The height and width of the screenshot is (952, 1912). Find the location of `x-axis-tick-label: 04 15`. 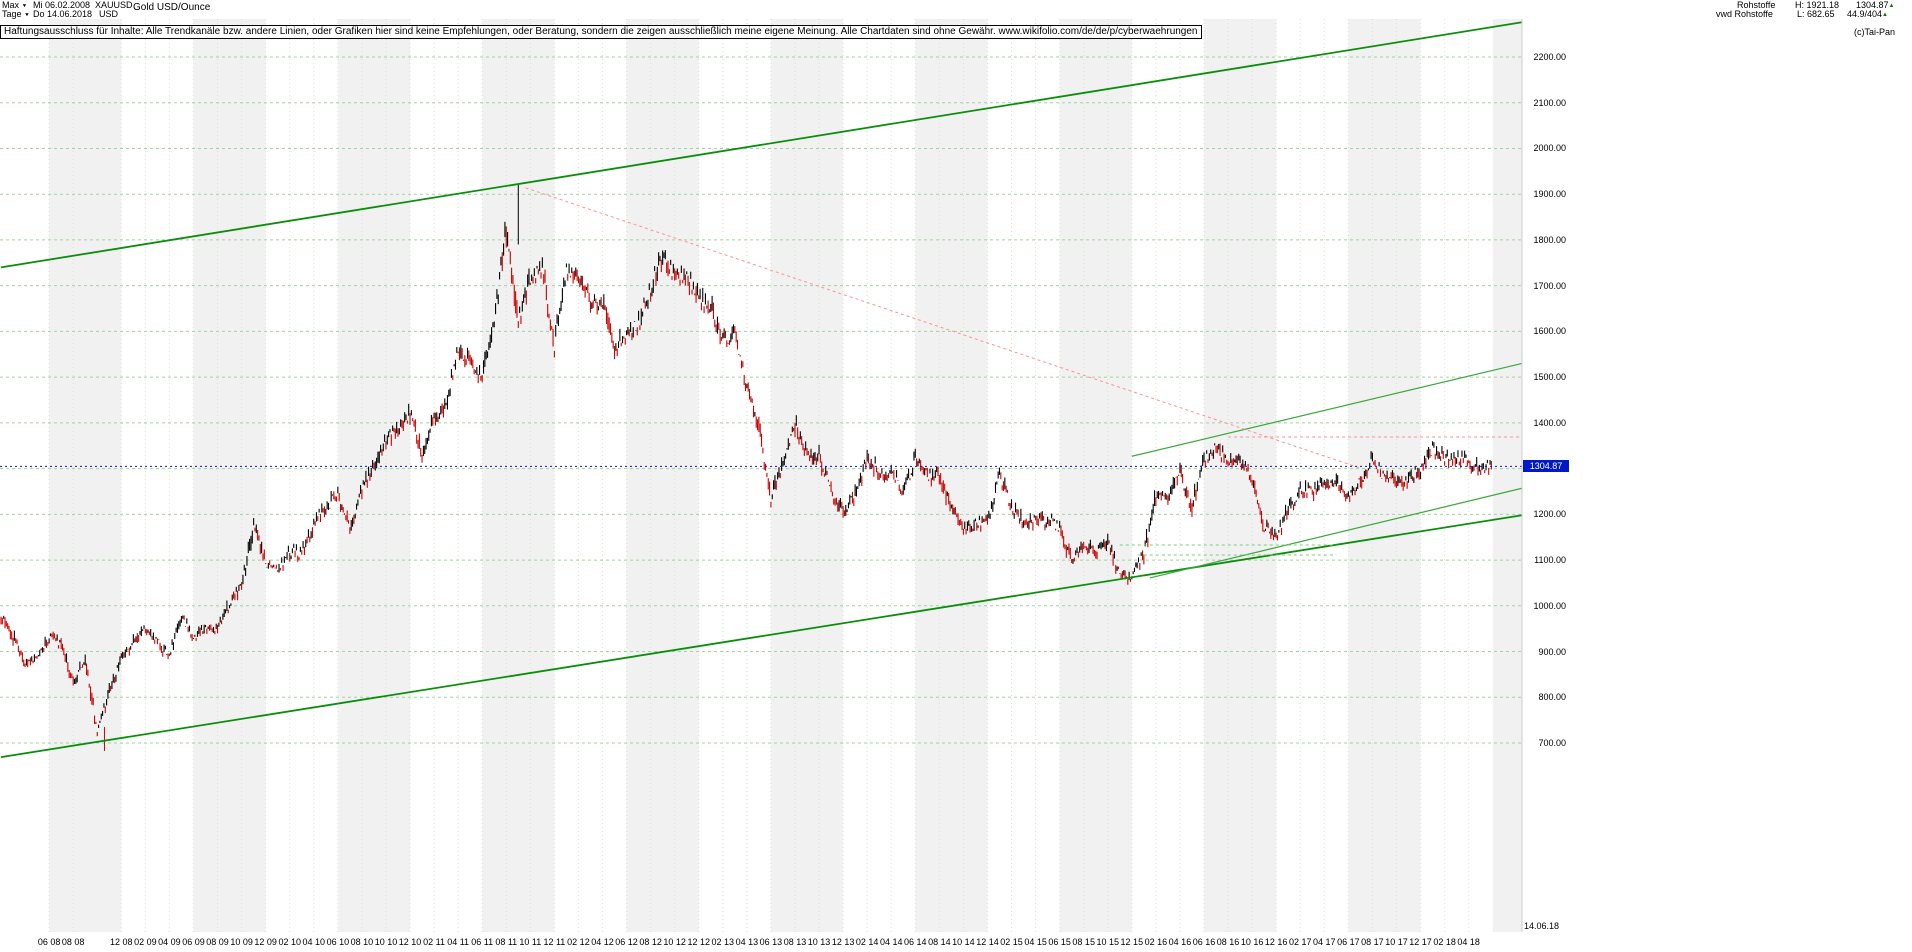

x-axis-tick-label: 04 15 is located at coordinates (1035, 942).